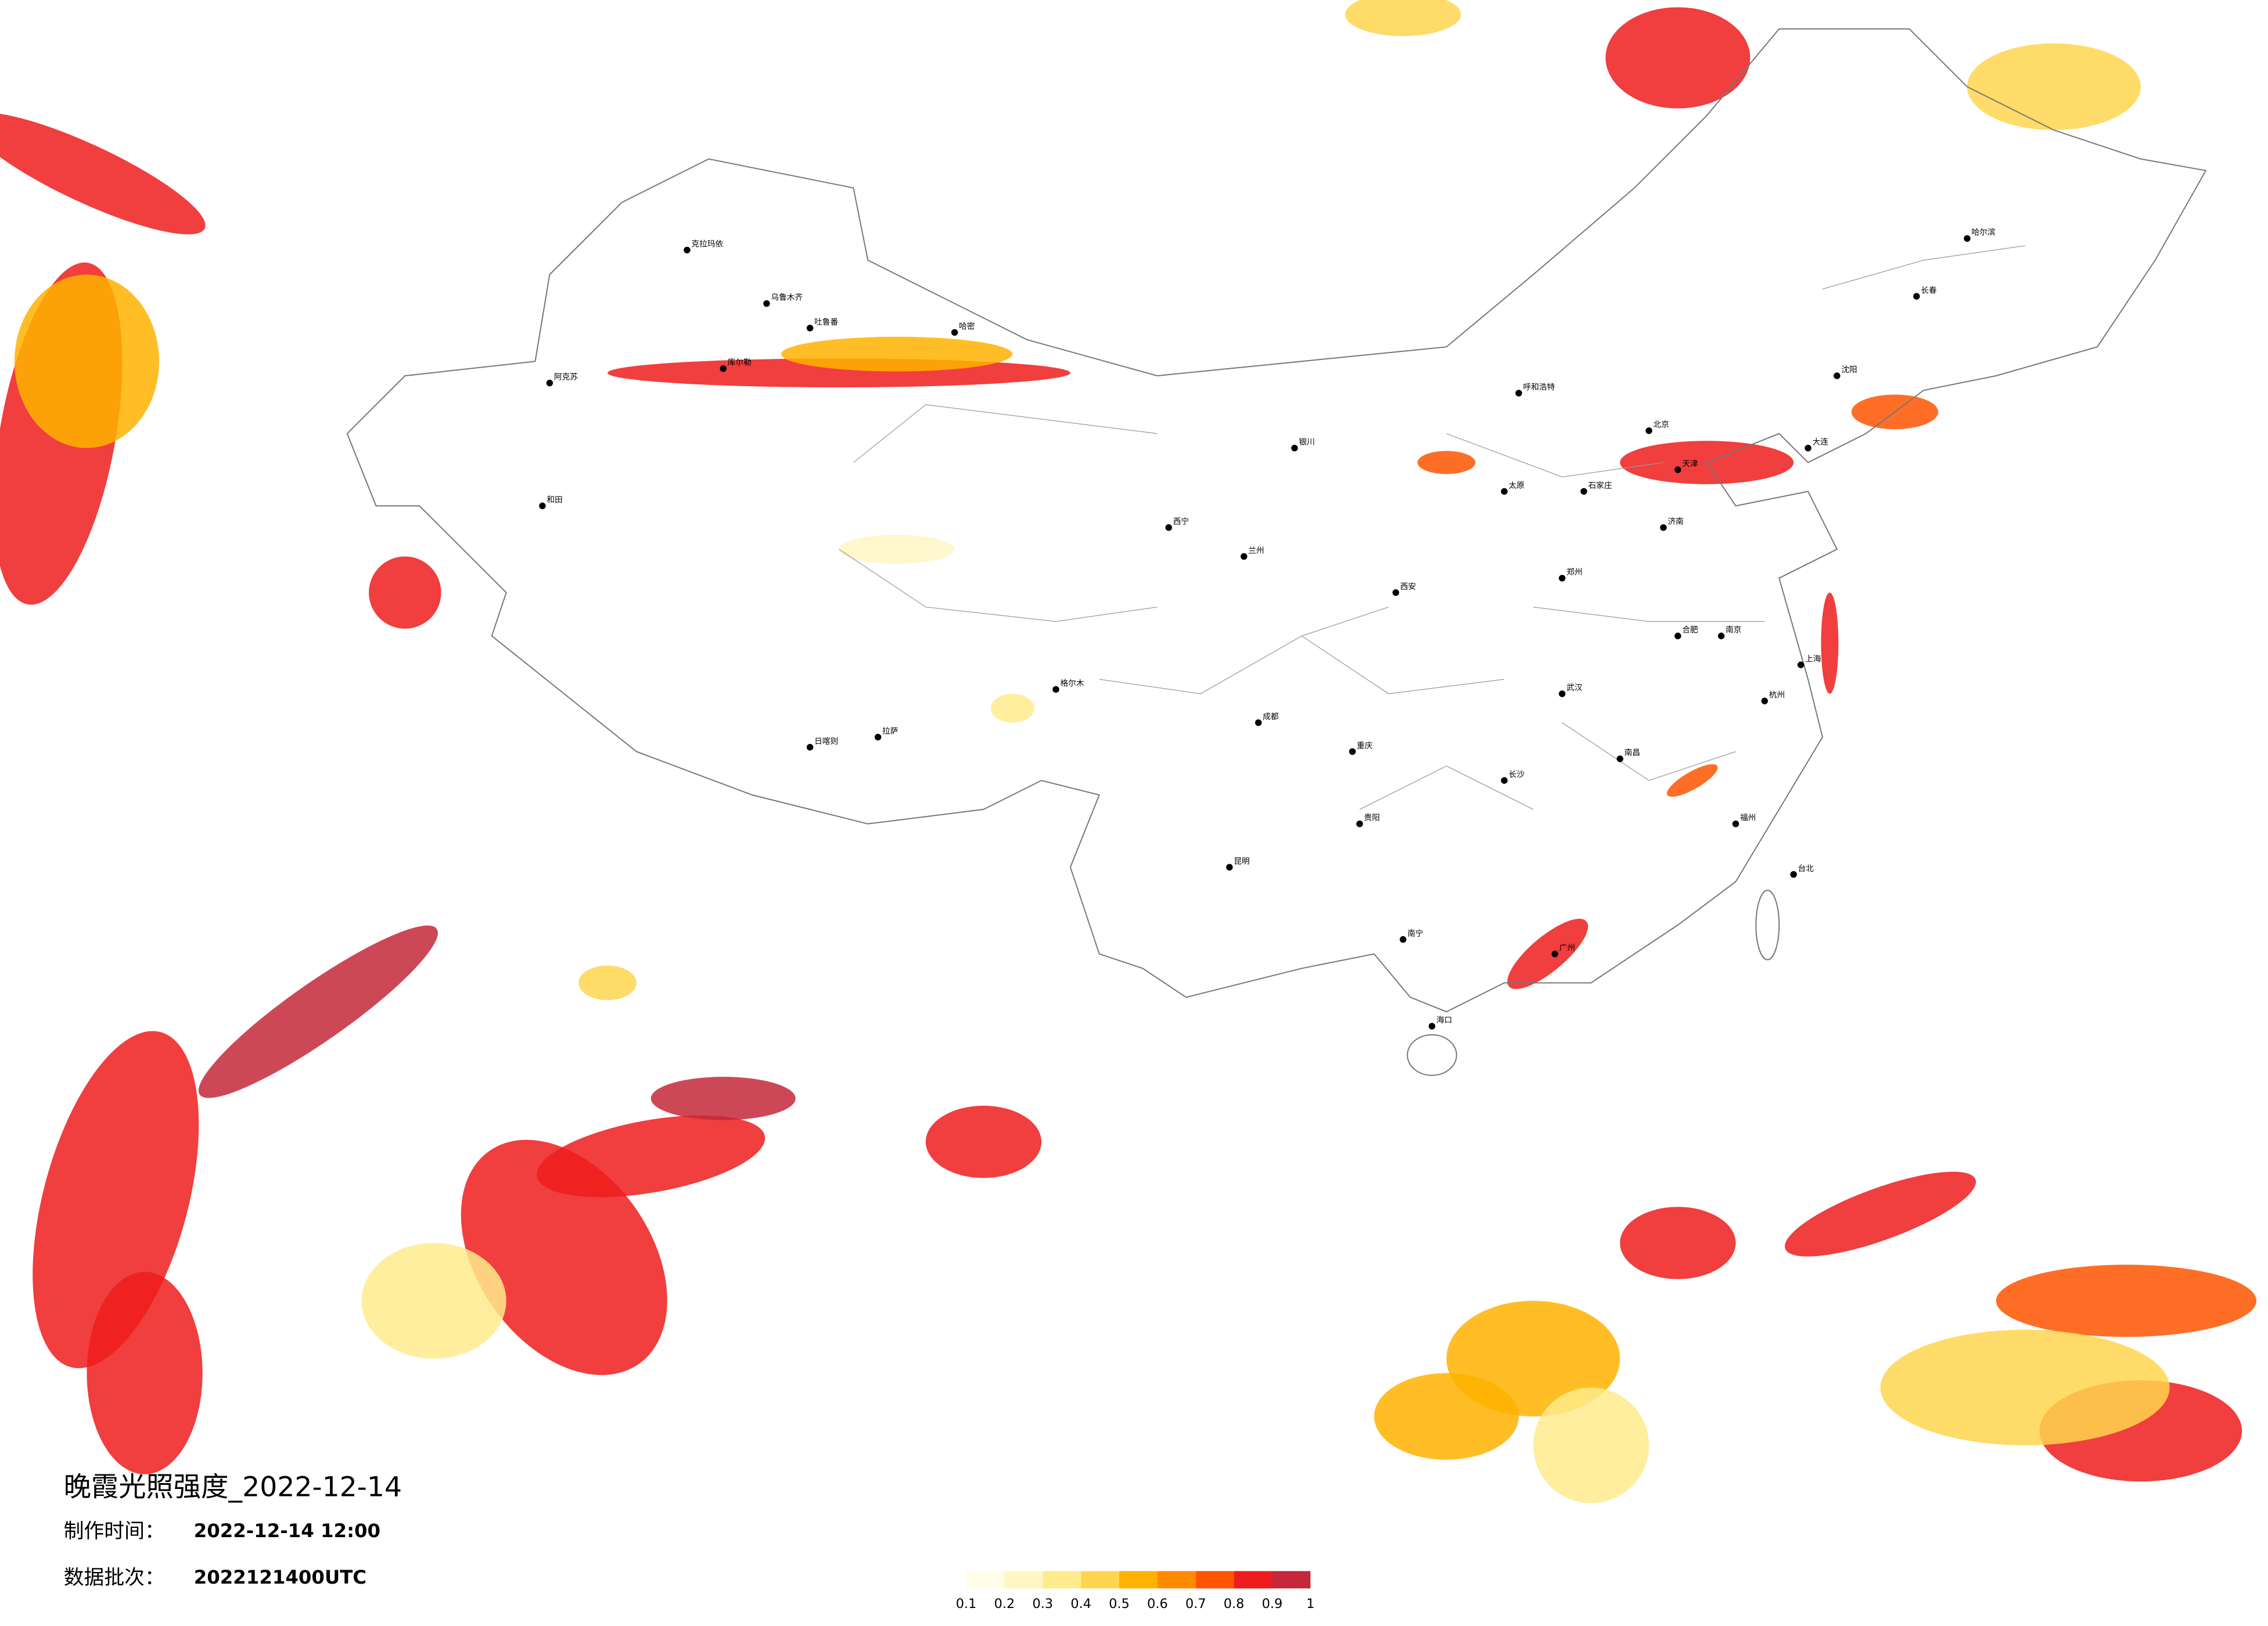 Image resolution: width=2268 pixels, height=1626 pixels. I want to click on city-label: 重庆, so click(1365, 745).